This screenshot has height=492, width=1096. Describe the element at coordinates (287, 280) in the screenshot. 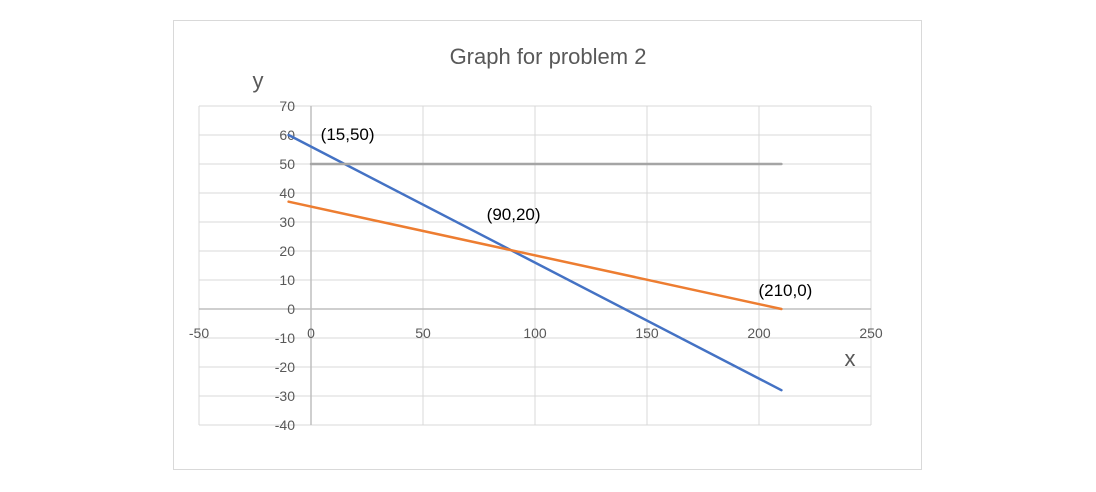

I see `y-tick-label: 10` at that location.